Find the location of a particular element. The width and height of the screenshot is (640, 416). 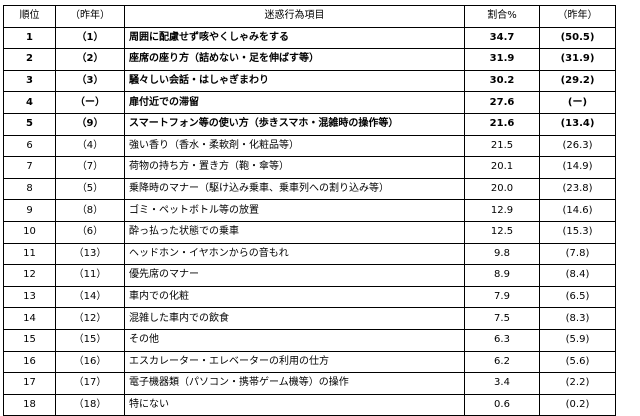

item-cell: 乗降時のマナー（駆け込み乗車、乗車列への割り込み等） is located at coordinates (294, 189).